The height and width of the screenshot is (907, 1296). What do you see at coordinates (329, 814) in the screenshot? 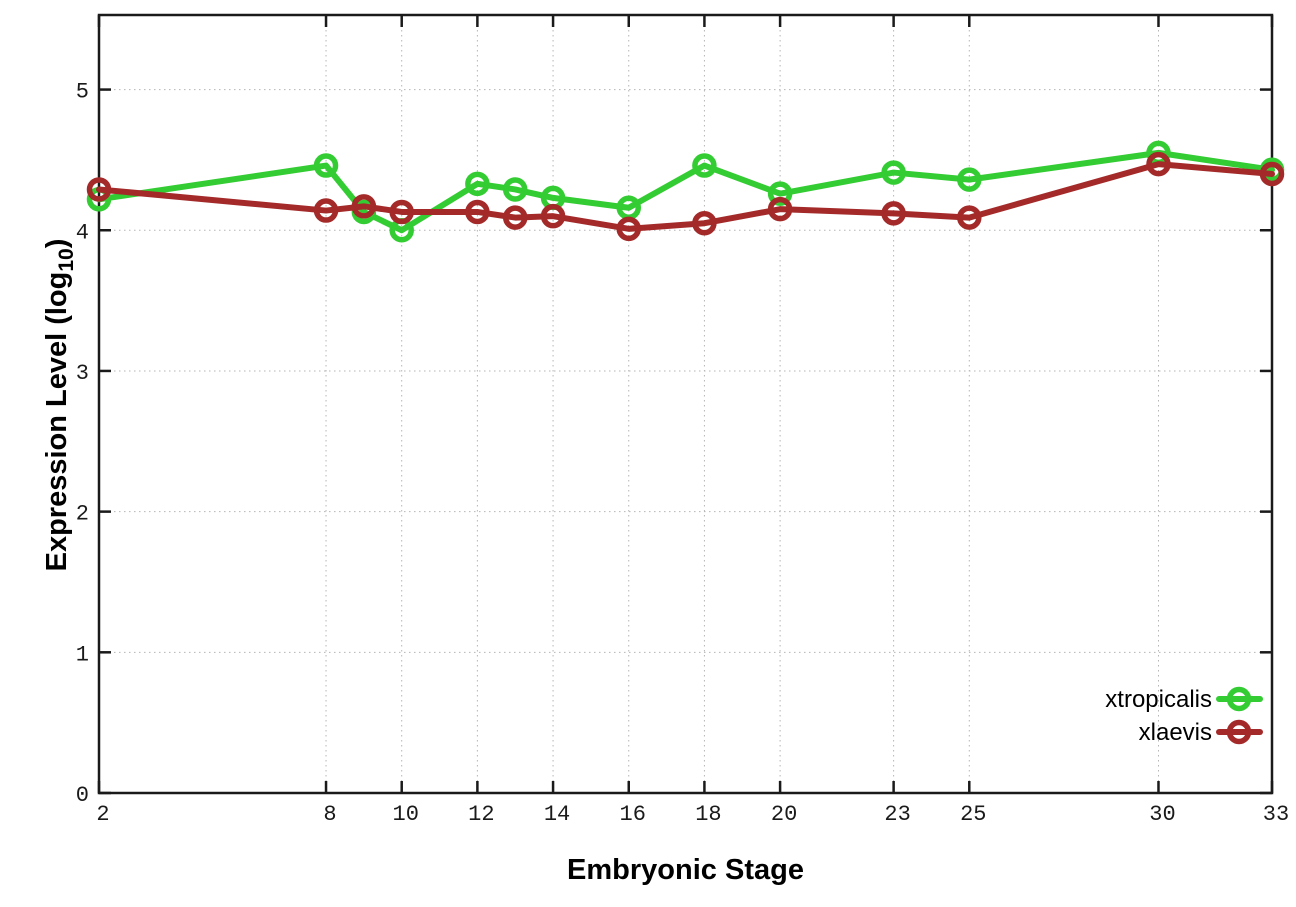
I see `x-tick-label: 8` at bounding box center [329, 814].